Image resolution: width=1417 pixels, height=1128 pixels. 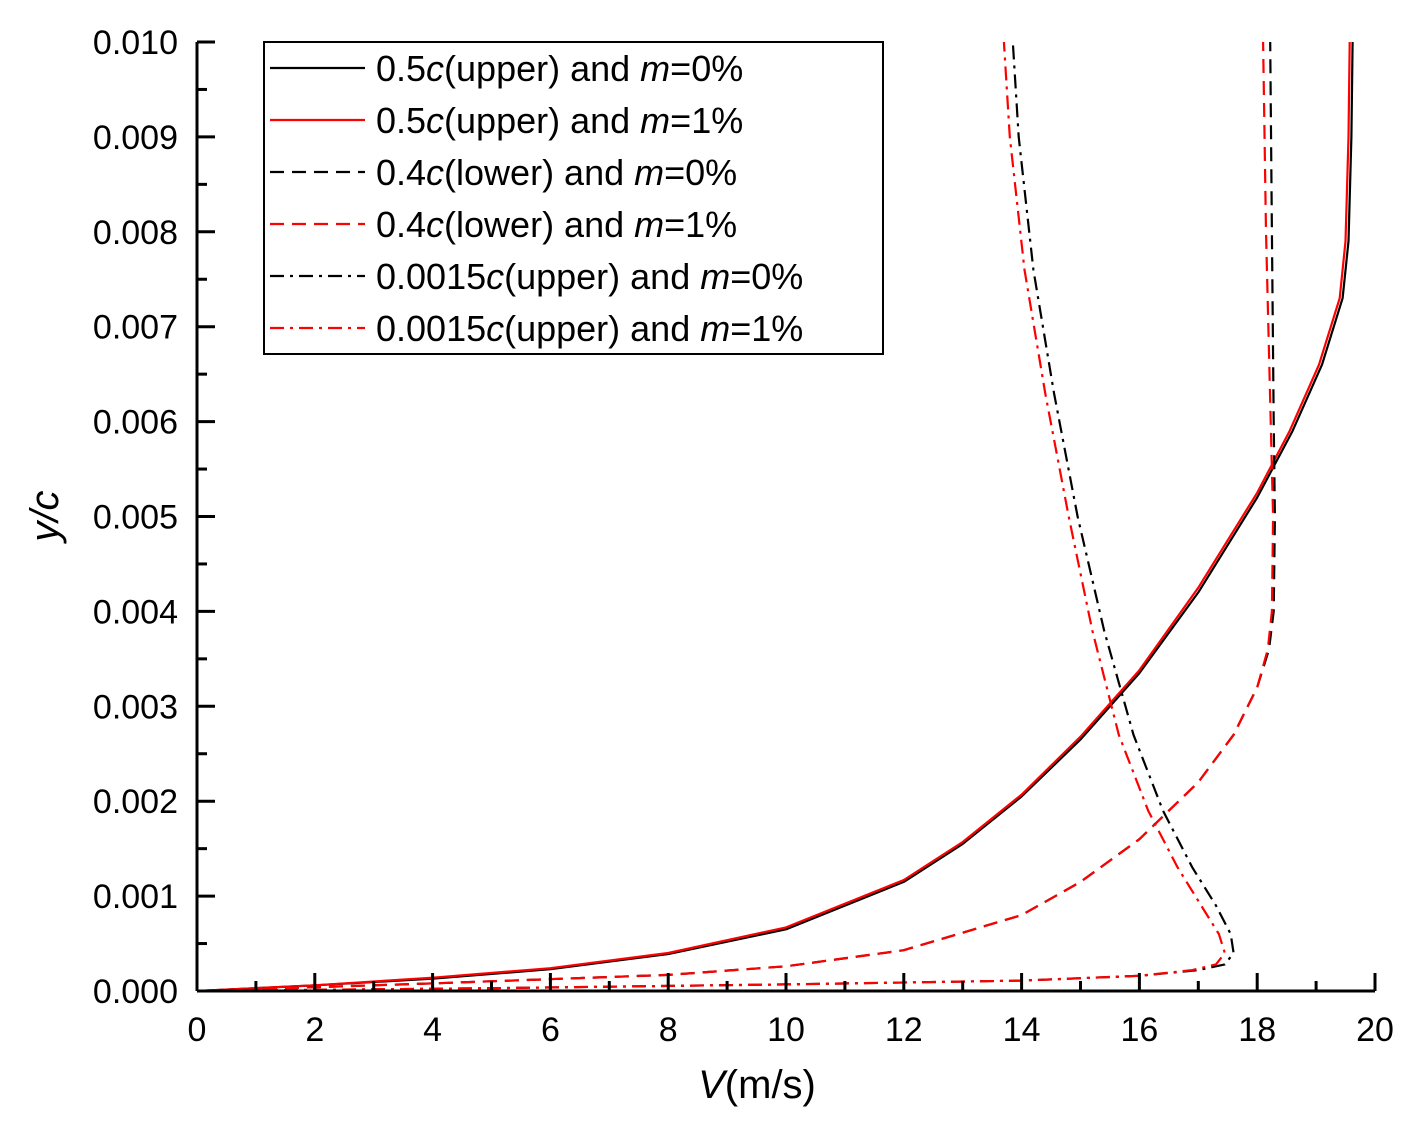 What do you see at coordinates (1257, 1030) in the screenshot?
I see `x-tick-label: 18` at bounding box center [1257, 1030].